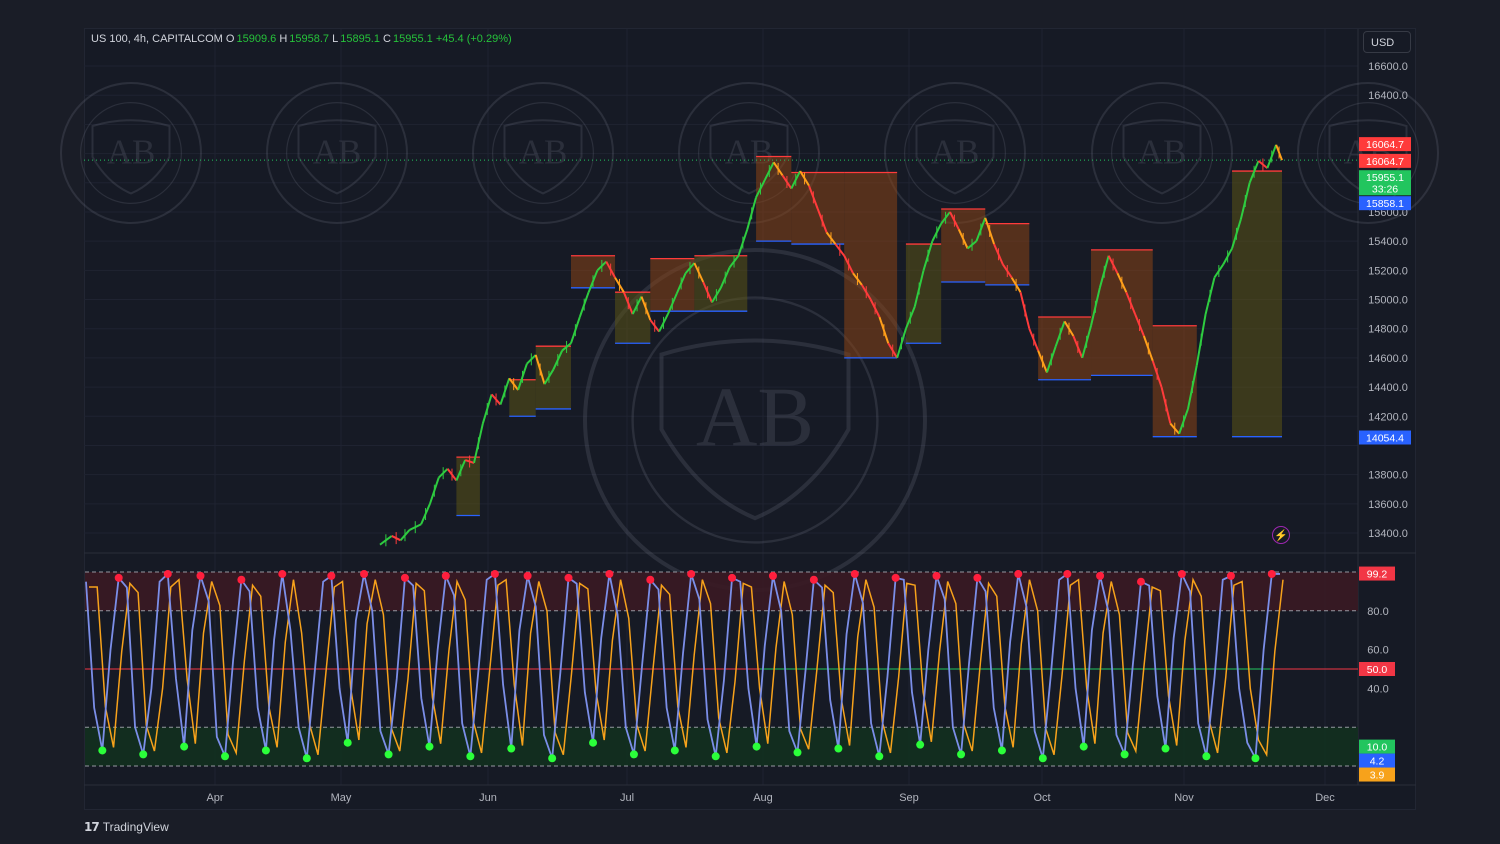  I want to click on oversold-zone, so click(721, 746).